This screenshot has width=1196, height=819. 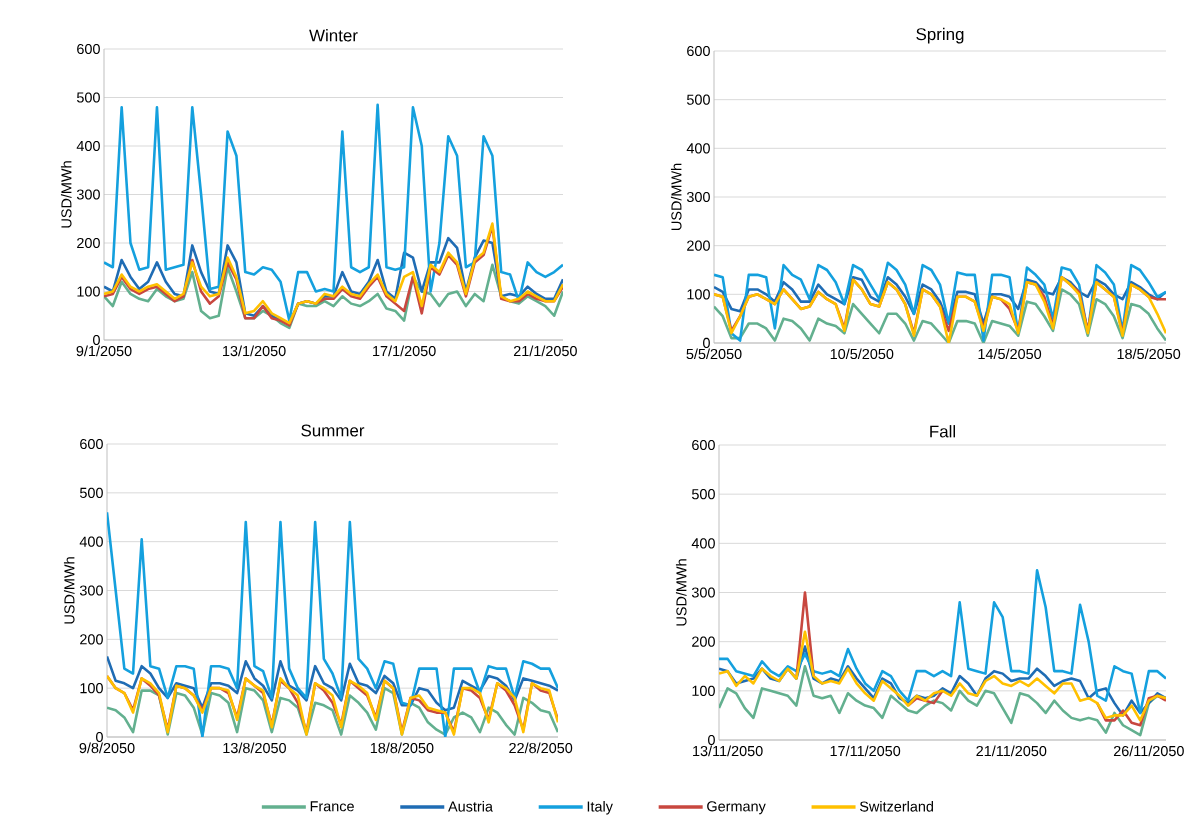 What do you see at coordinates (254, 748) in the screenshot?
I see `x-tick-label: 13/8/2050` at bounding box center [254, 748].